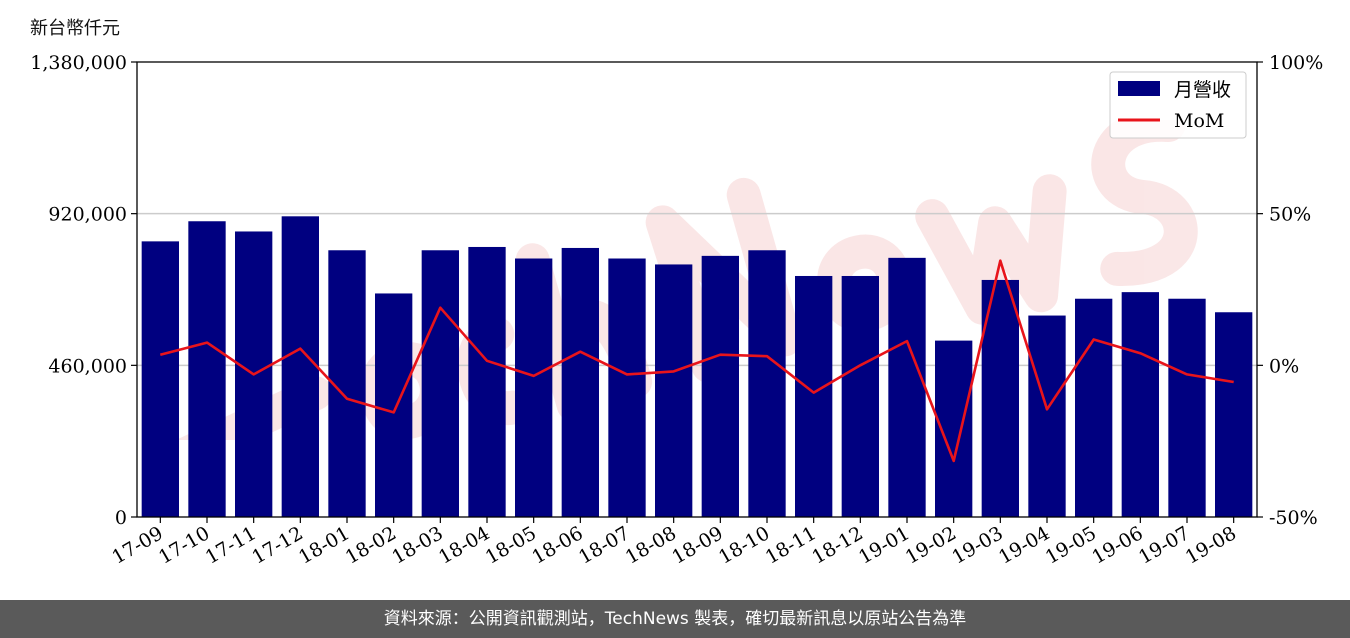  What do you see at coordinates (675, 619) in the screenshot?
I see `source-footer: 資料來源：公開資訊觀測站，TechNews 製表，確切最新訊息以原站公告為準` at bounding box center [675, 619].